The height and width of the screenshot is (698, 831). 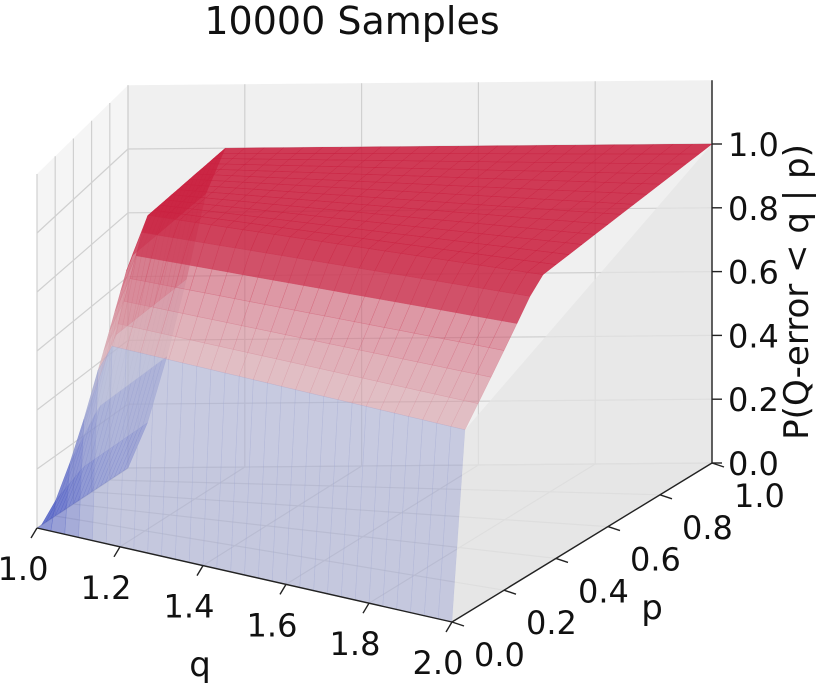 I want to click on y-tick-label: 0.6, so click(x=655, y=560).